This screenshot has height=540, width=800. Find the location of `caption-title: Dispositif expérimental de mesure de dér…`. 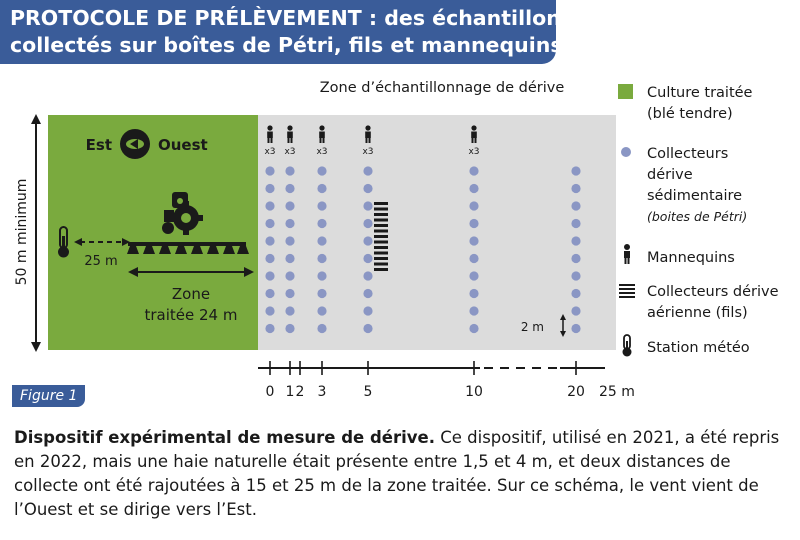

caption-title: Dispositif expérimental de mesure de dér… is located at coordinates (224, 437).